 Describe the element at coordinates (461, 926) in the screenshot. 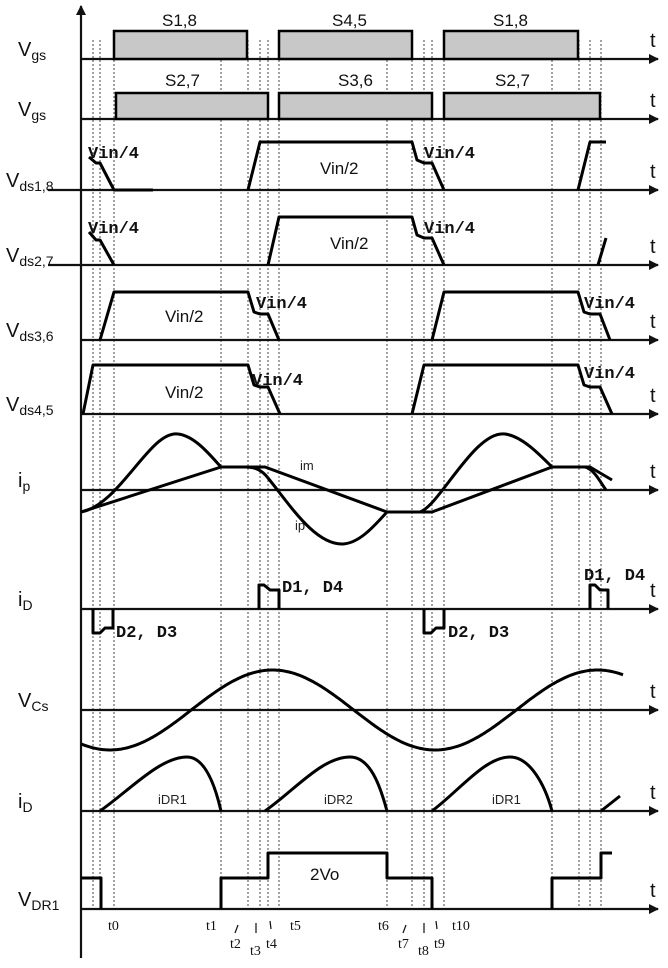

I see `time-label-t10: t10` at that location.